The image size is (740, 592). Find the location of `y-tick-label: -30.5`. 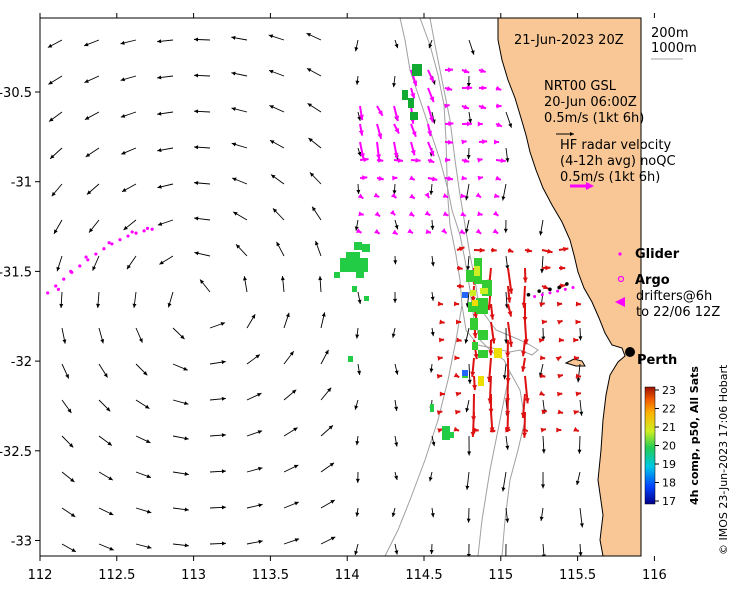

y-tick-label: -30.5 is located at coordinates (16, 93).